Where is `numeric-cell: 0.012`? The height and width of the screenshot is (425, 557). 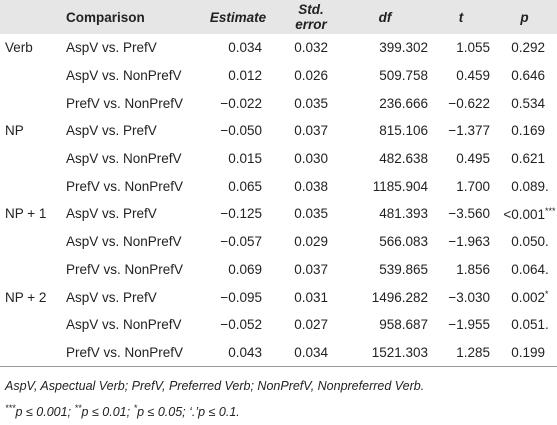 numeric-cell: 0.012 is located at coordinates (245, 76).